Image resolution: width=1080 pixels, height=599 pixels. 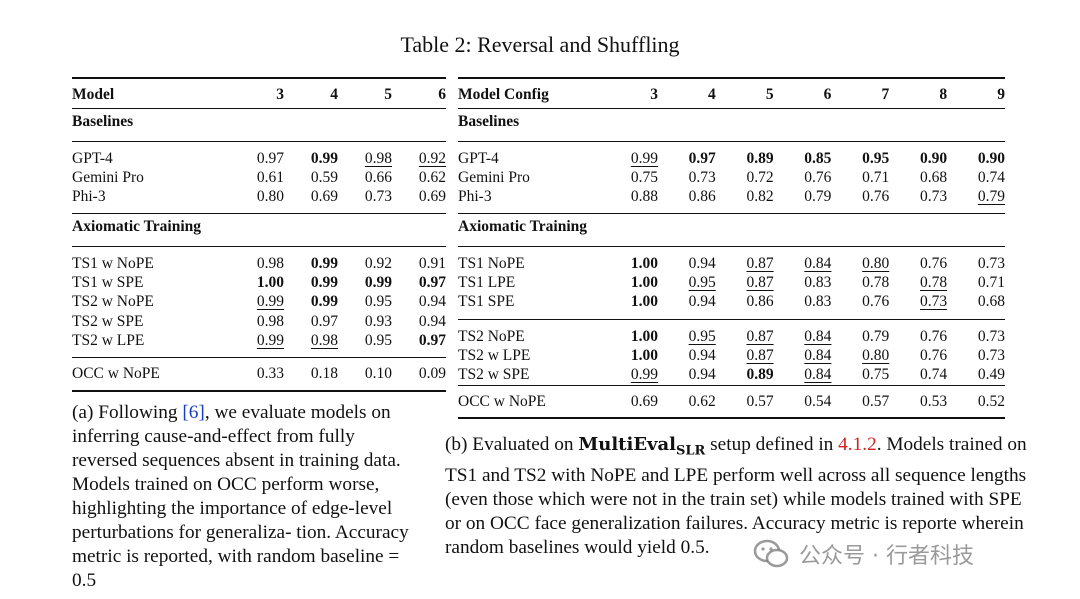 I want to click on column-header: 9, so click(x=976, y=93).